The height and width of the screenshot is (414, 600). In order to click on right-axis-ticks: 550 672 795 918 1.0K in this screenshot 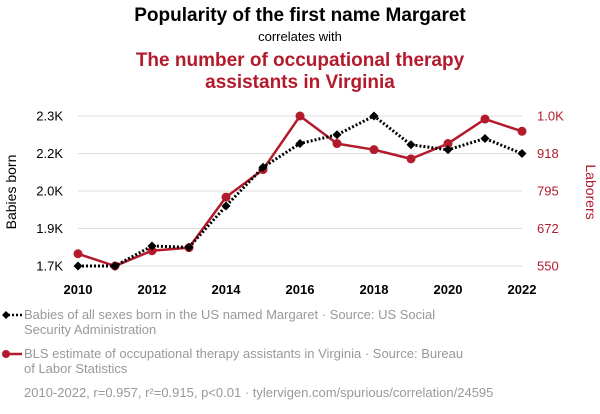, I will do `click(550, 191)`.